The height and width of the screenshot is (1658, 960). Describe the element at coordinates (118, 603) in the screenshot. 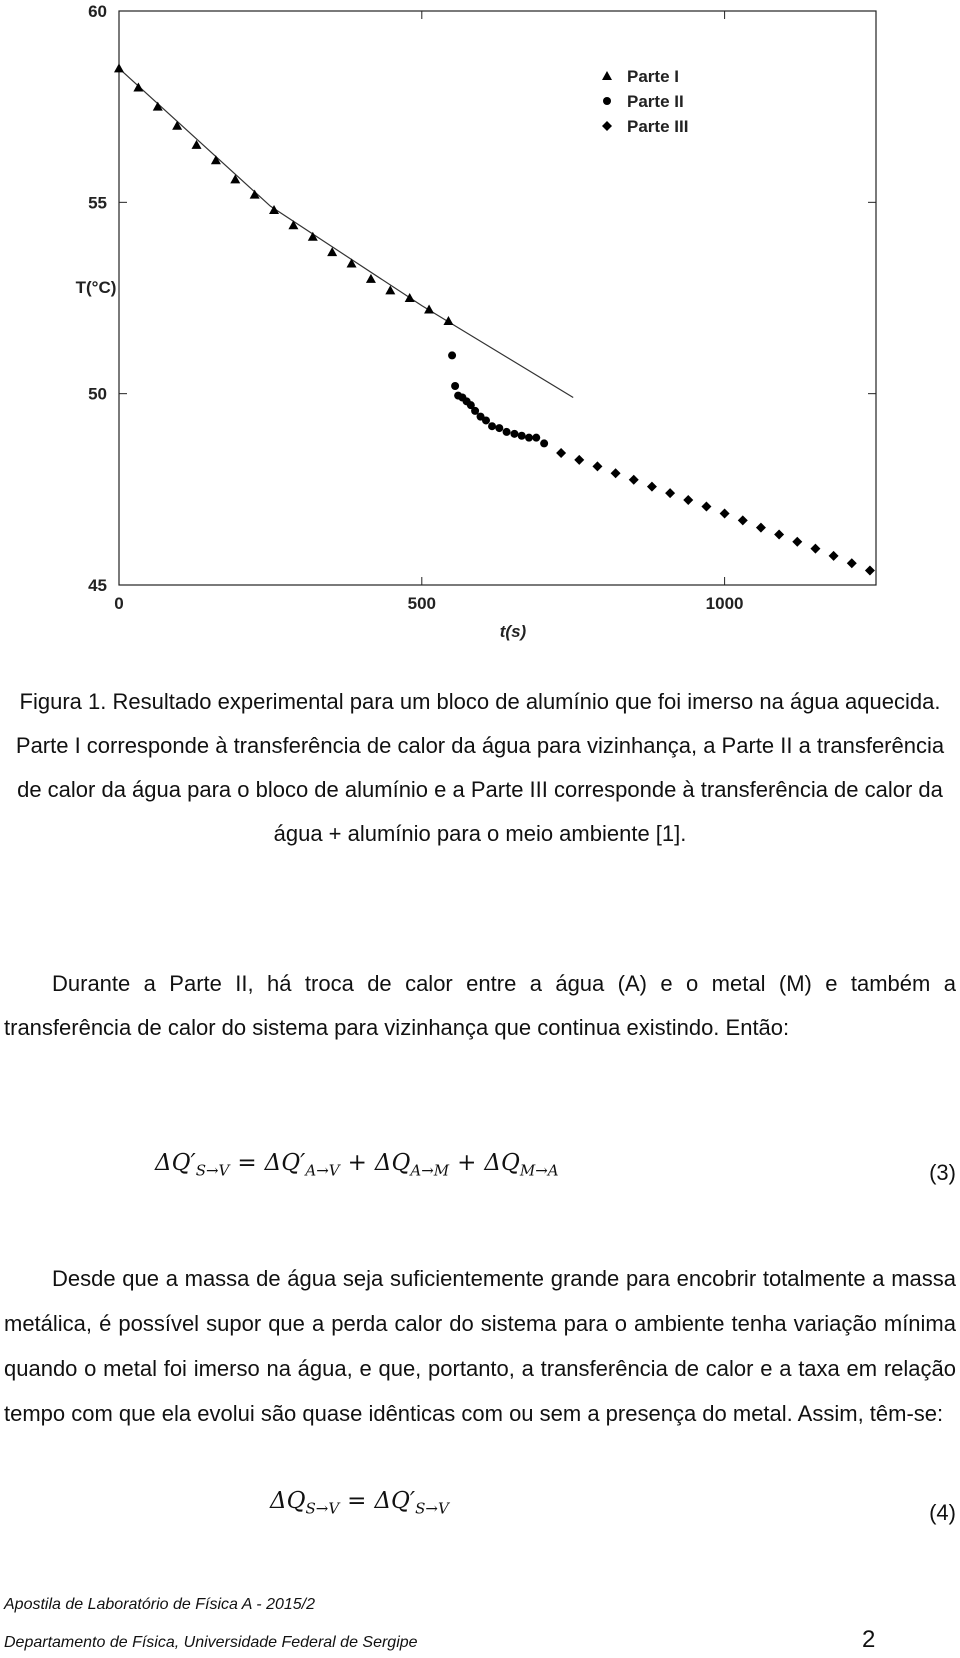

I see `x-tick-label: 0` at that location.